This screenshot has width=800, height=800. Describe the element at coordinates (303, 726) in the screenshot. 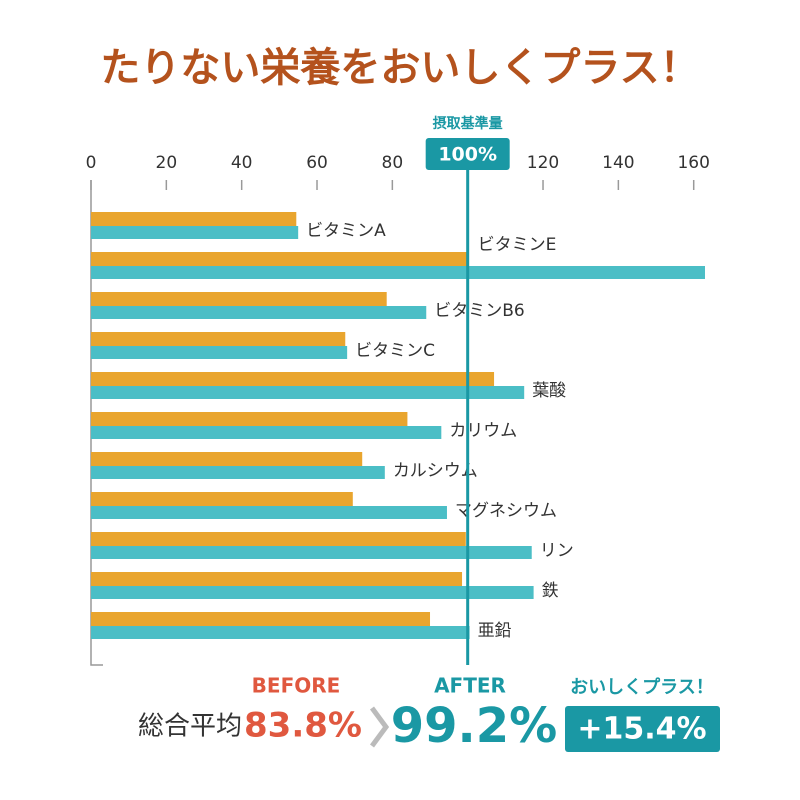

I see `before-average: 83.8%` at that location.